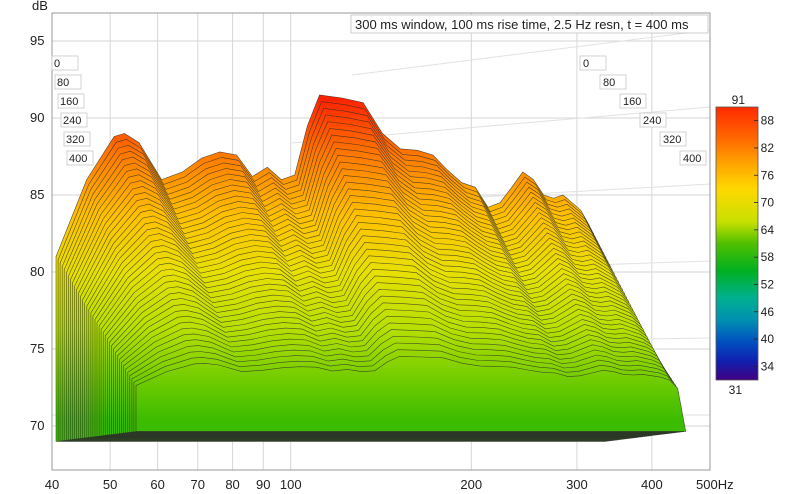 The width and height of the screenshot is (800, 494). I want to click on colorbar-label-7: 52, so click(768, 284).